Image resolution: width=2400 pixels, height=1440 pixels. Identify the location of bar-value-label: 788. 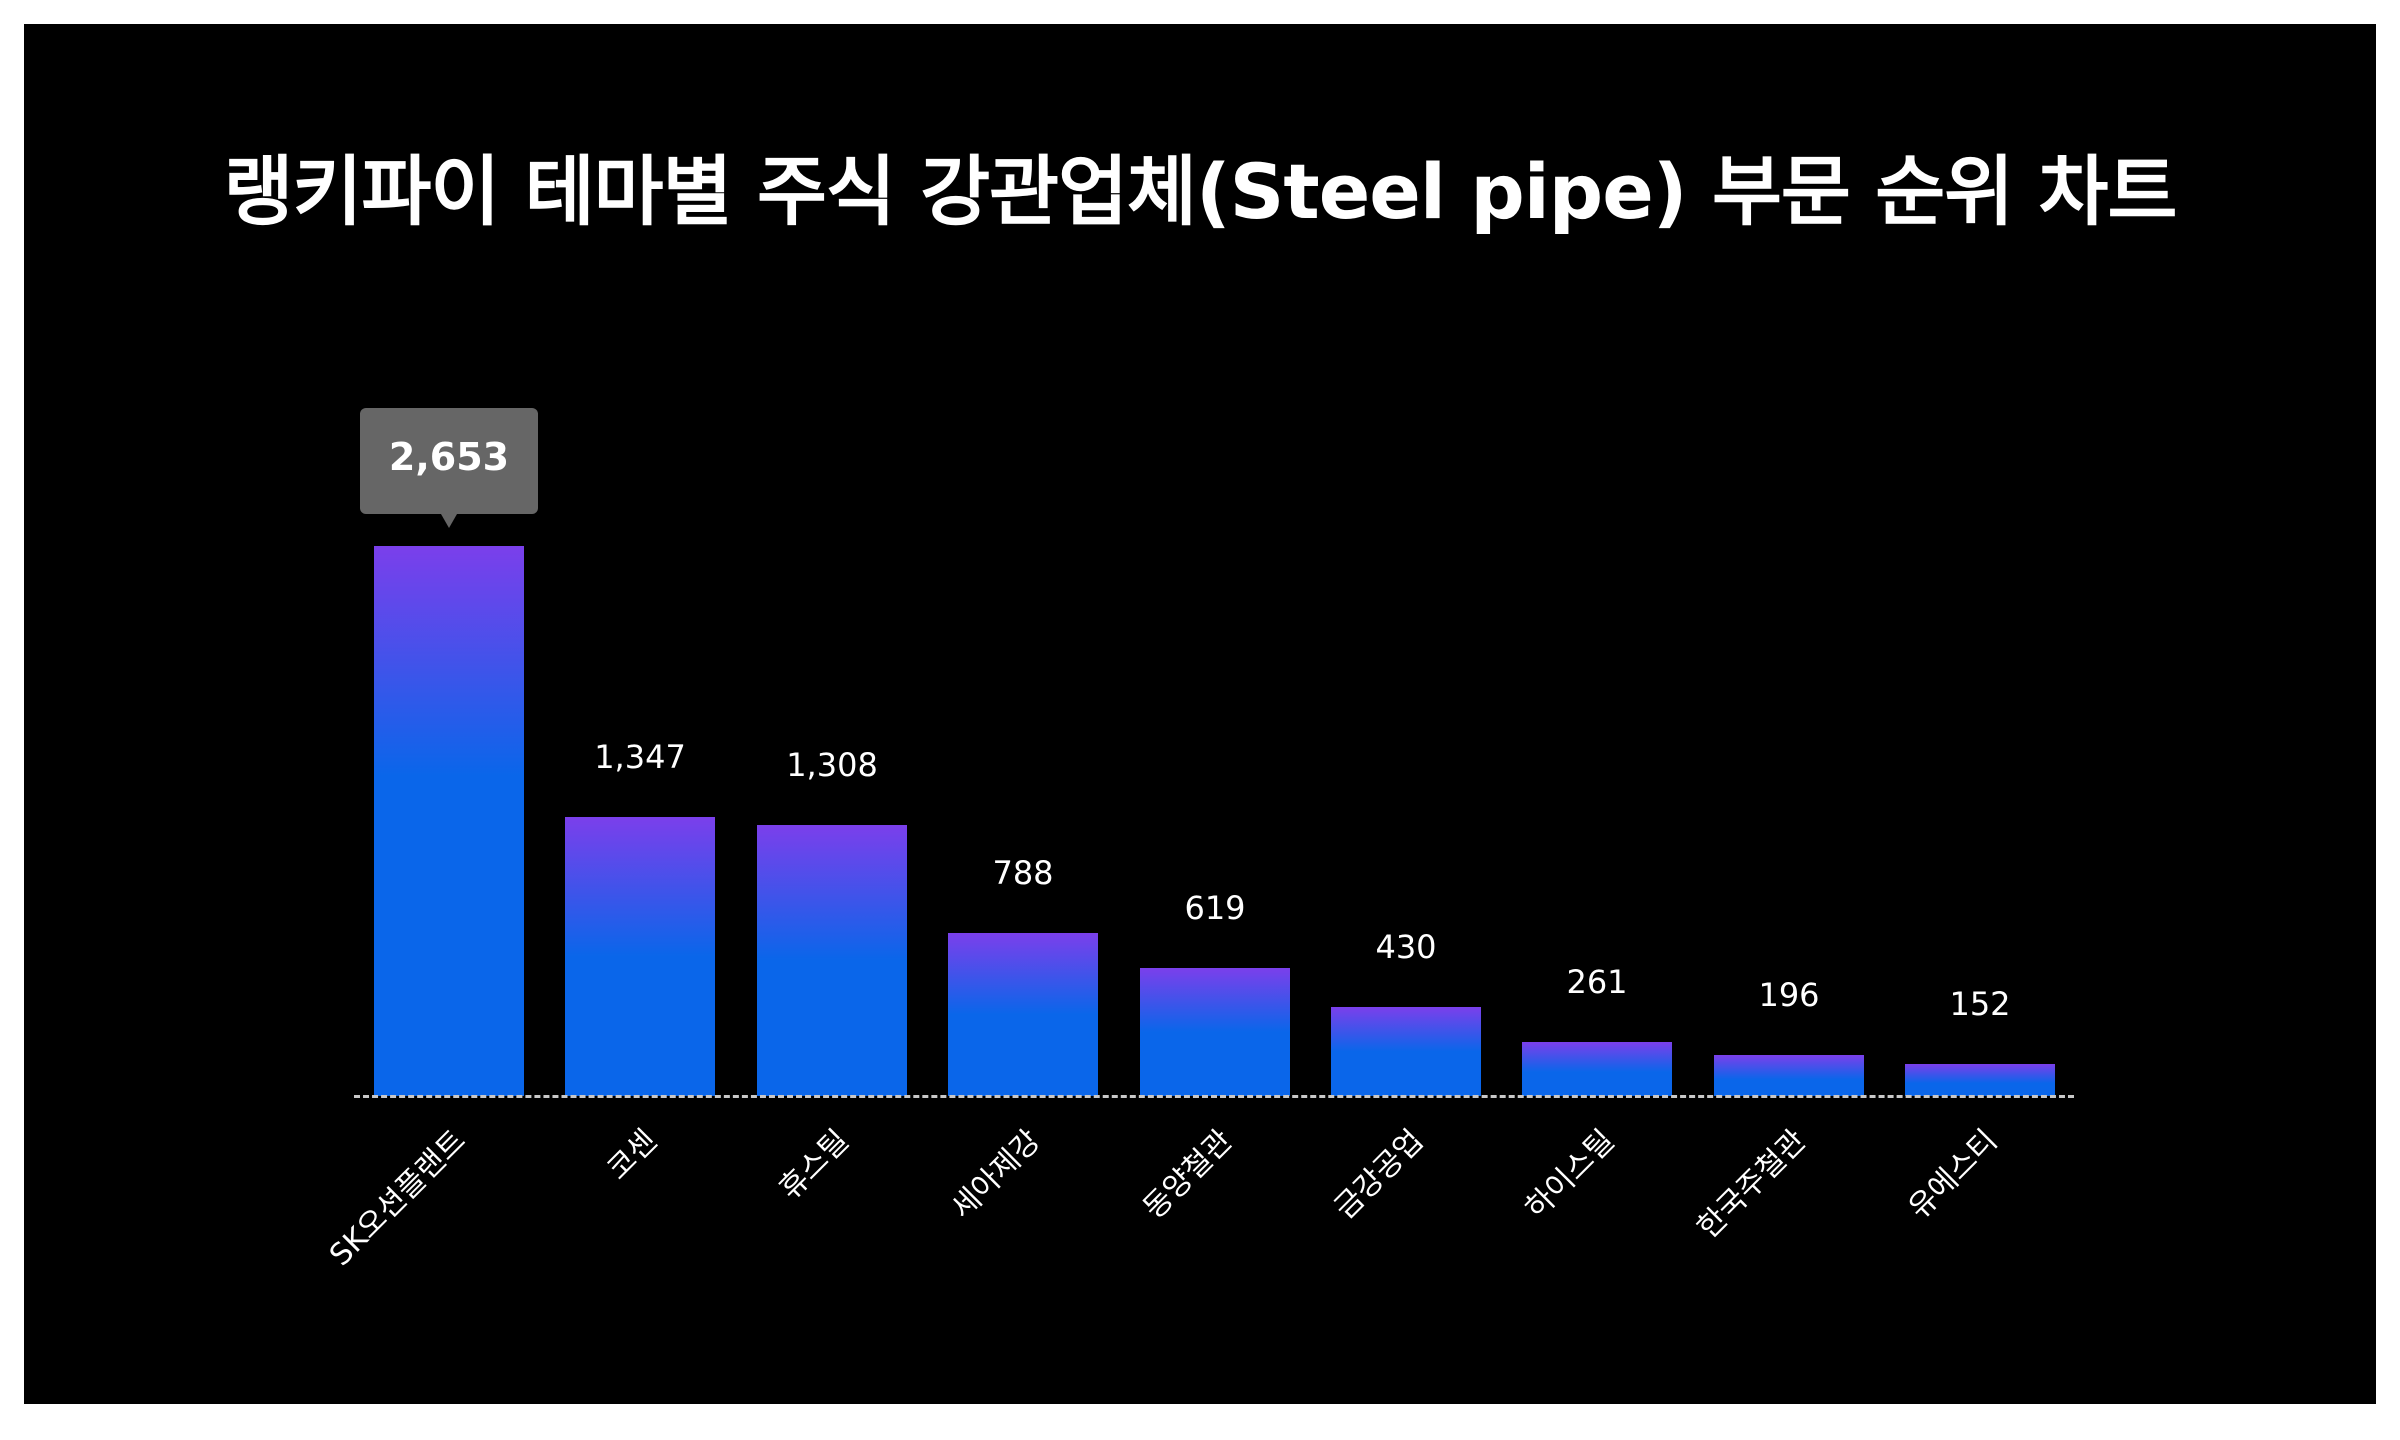
(1023, 873).